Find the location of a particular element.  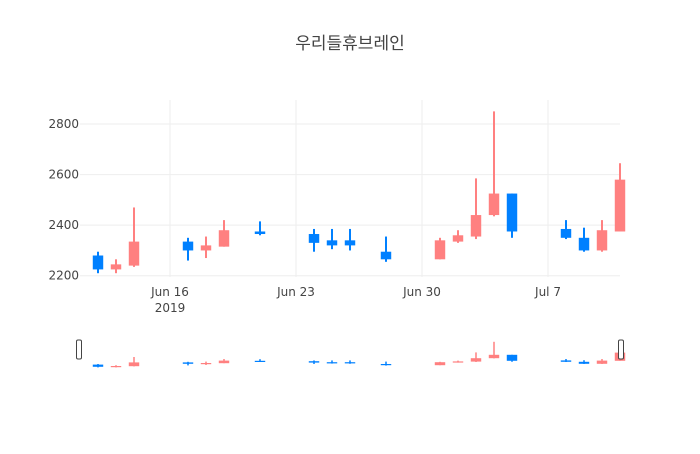

range-slider is located at coordinates (351, 353).